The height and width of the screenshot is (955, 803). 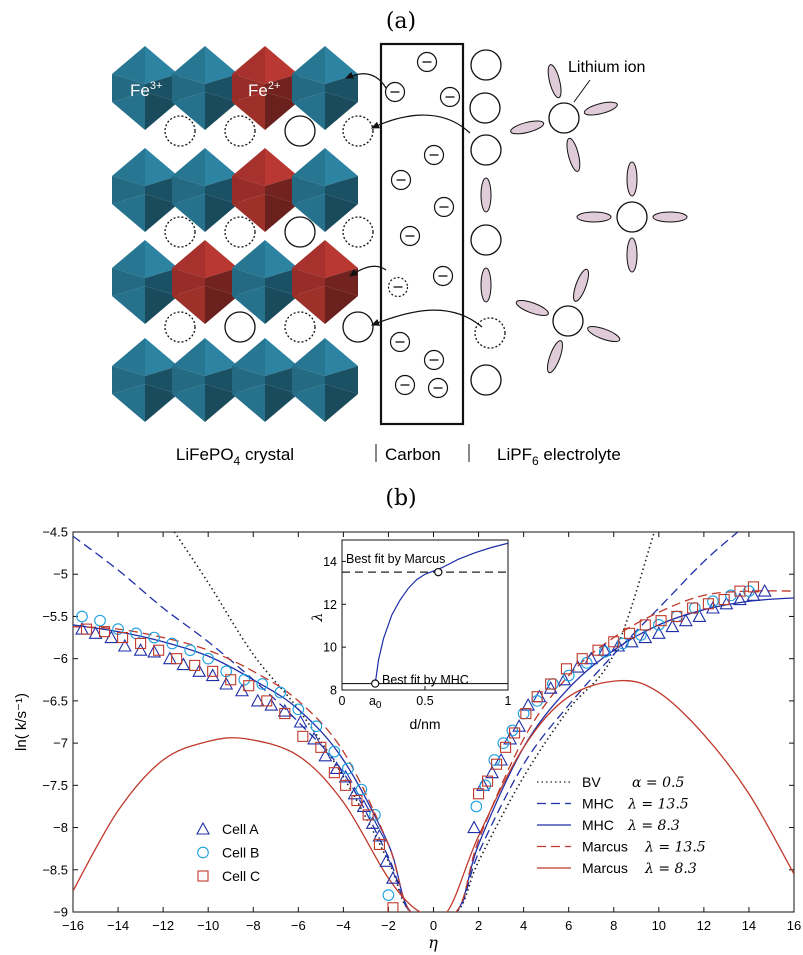 What do you see at coordinates (365, 80) in the screenshot?
I see `electron-transfer-arrow` at bounding box center [365, 80].